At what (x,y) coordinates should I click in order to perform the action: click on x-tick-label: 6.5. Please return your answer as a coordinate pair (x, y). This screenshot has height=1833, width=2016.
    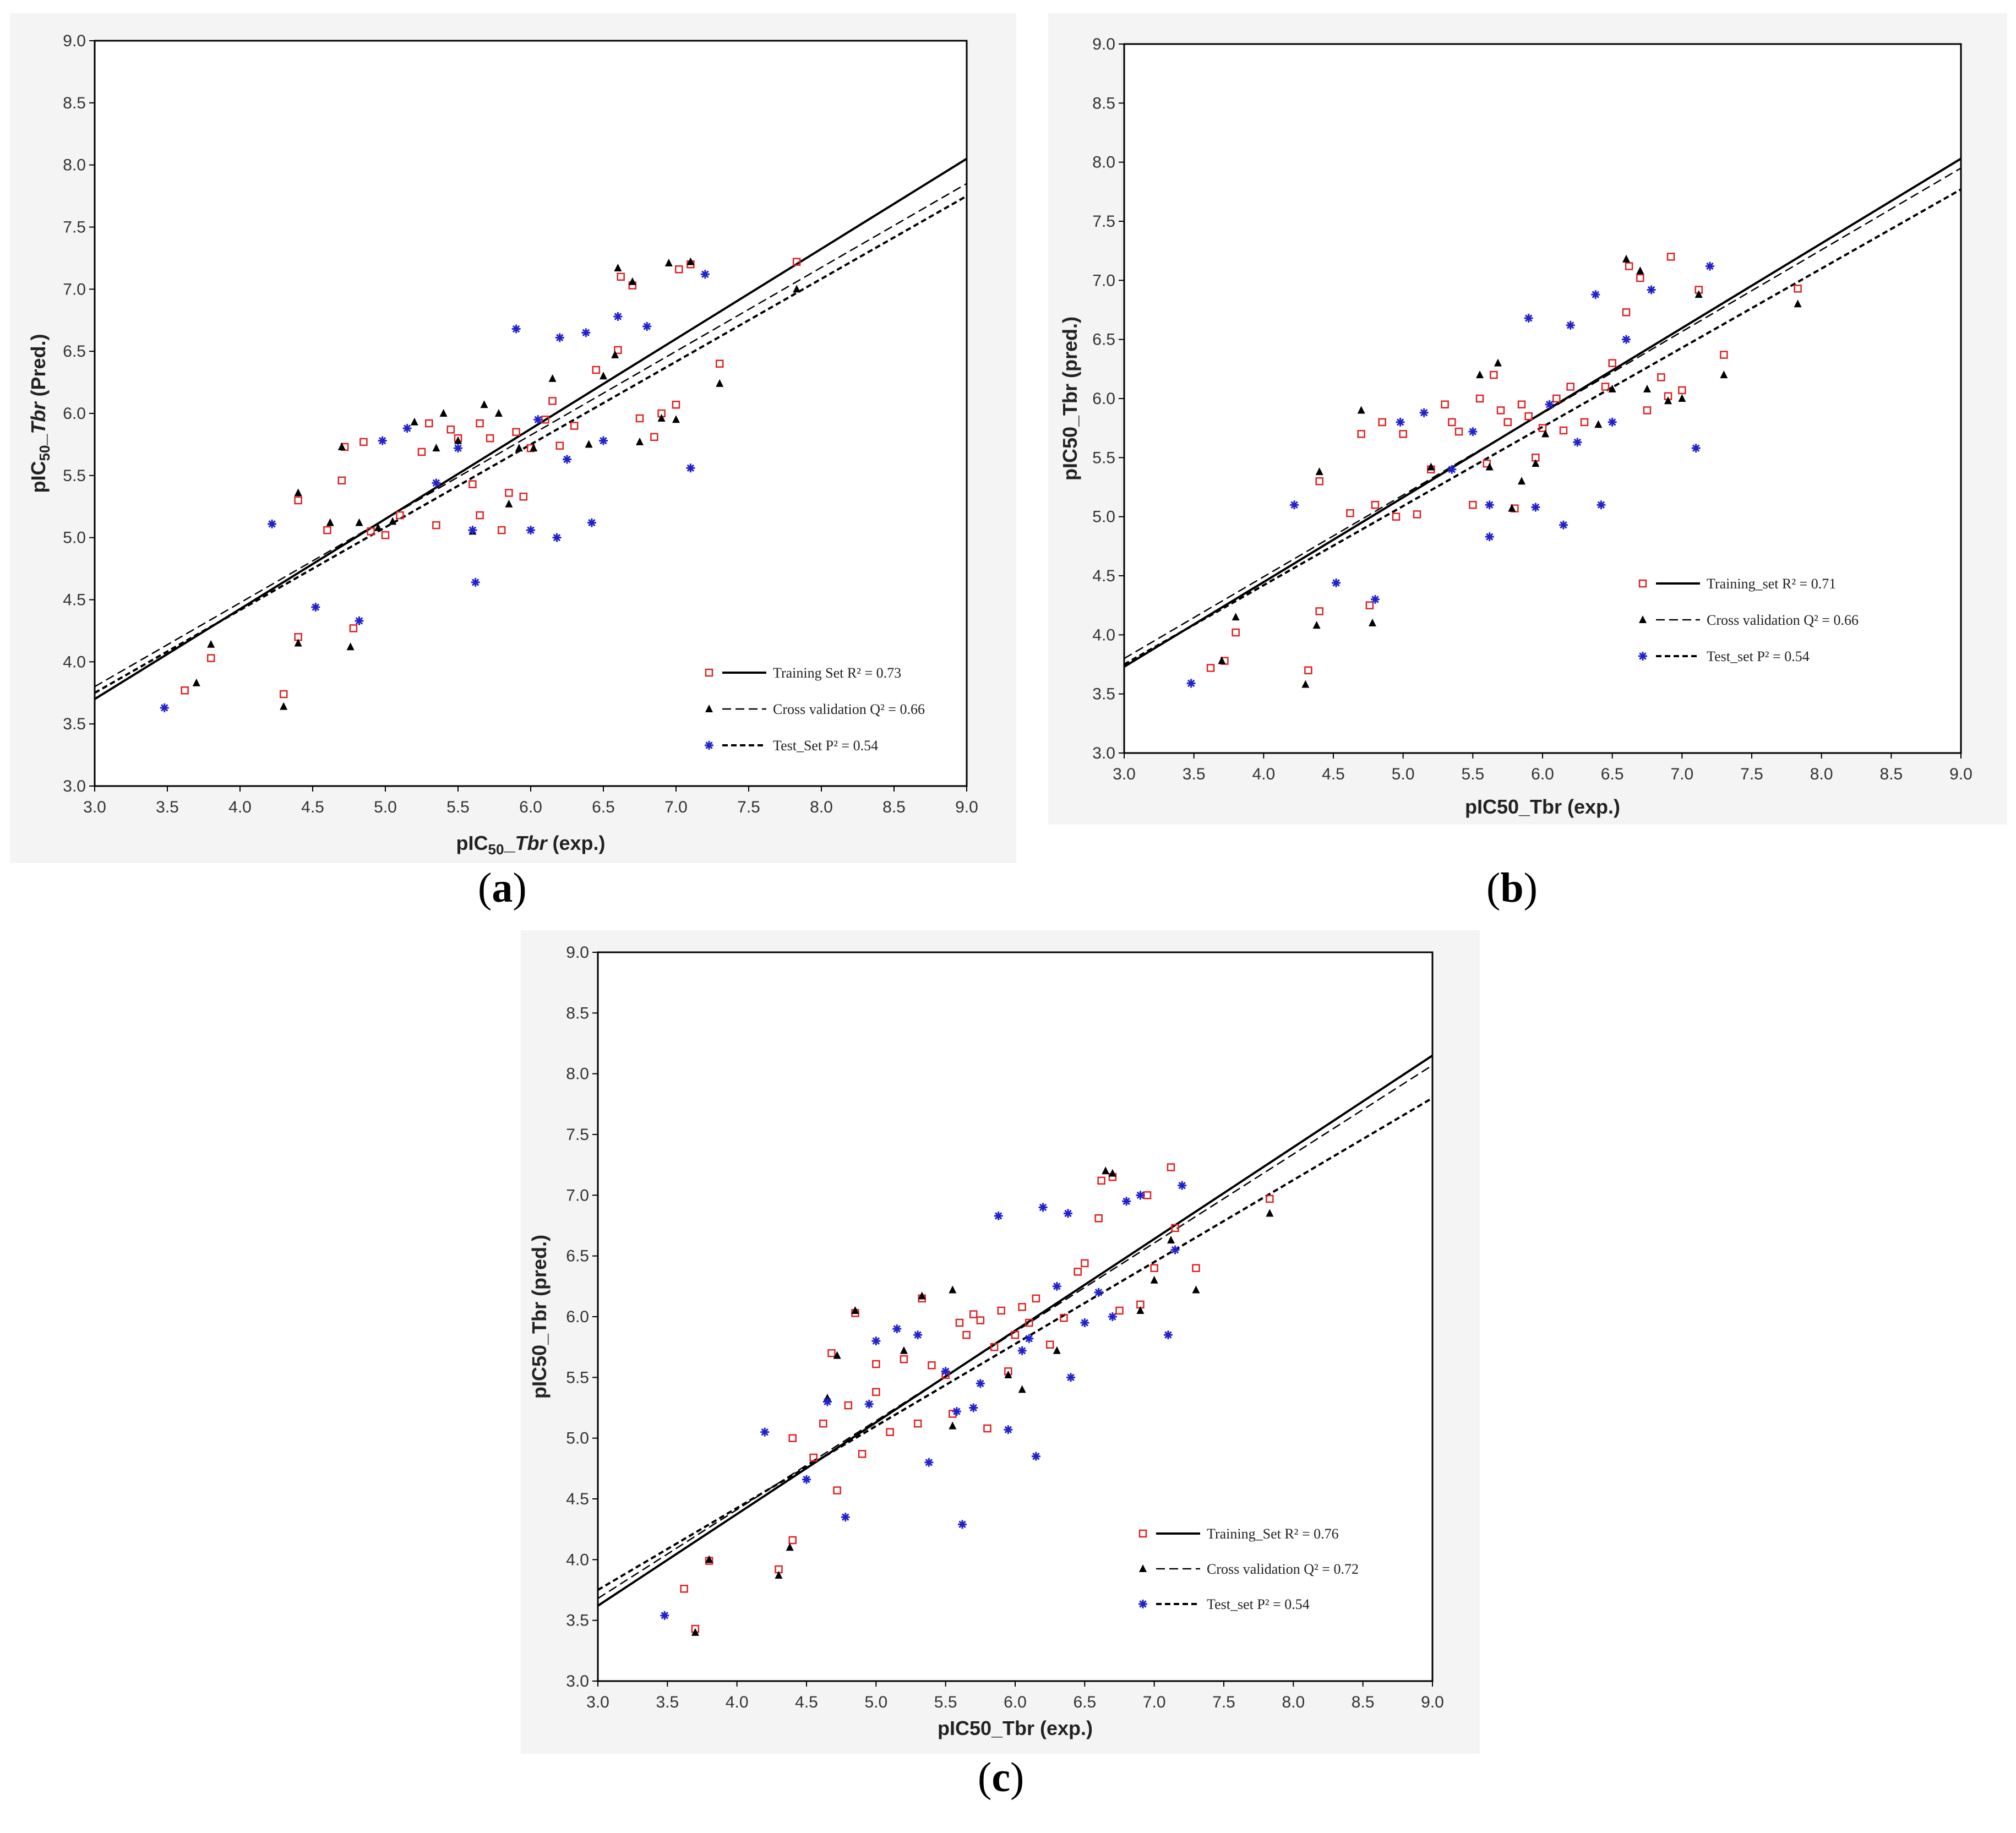
    Looking at the image, I should click on (603, 807).